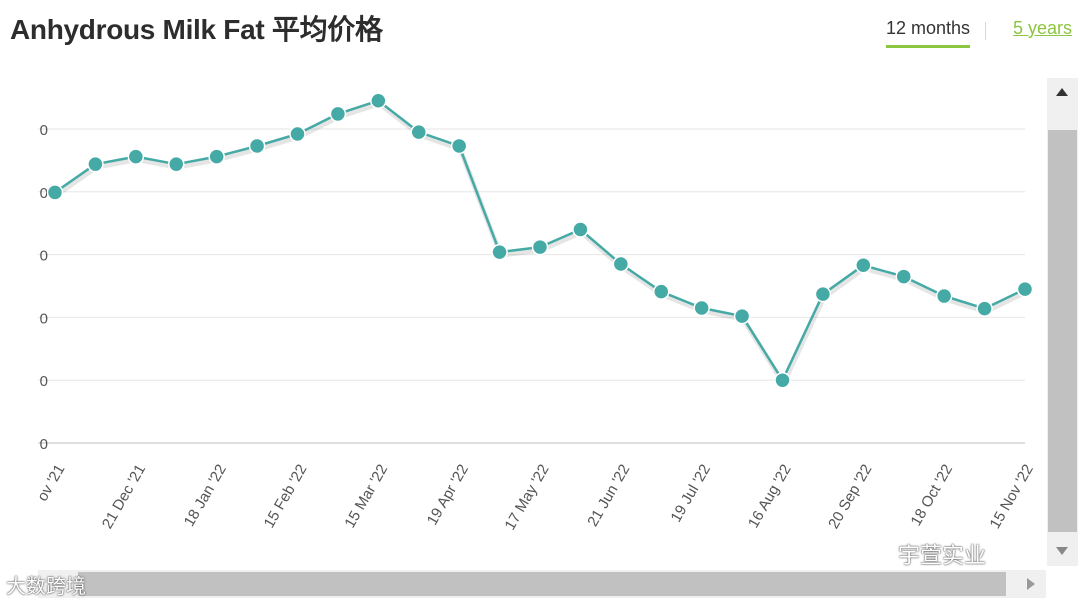  What do you see at coordinates (931, 495) in the screenshot?
I see `x-tick-label: 18 Oct '22` at bounding box center [931, 495].